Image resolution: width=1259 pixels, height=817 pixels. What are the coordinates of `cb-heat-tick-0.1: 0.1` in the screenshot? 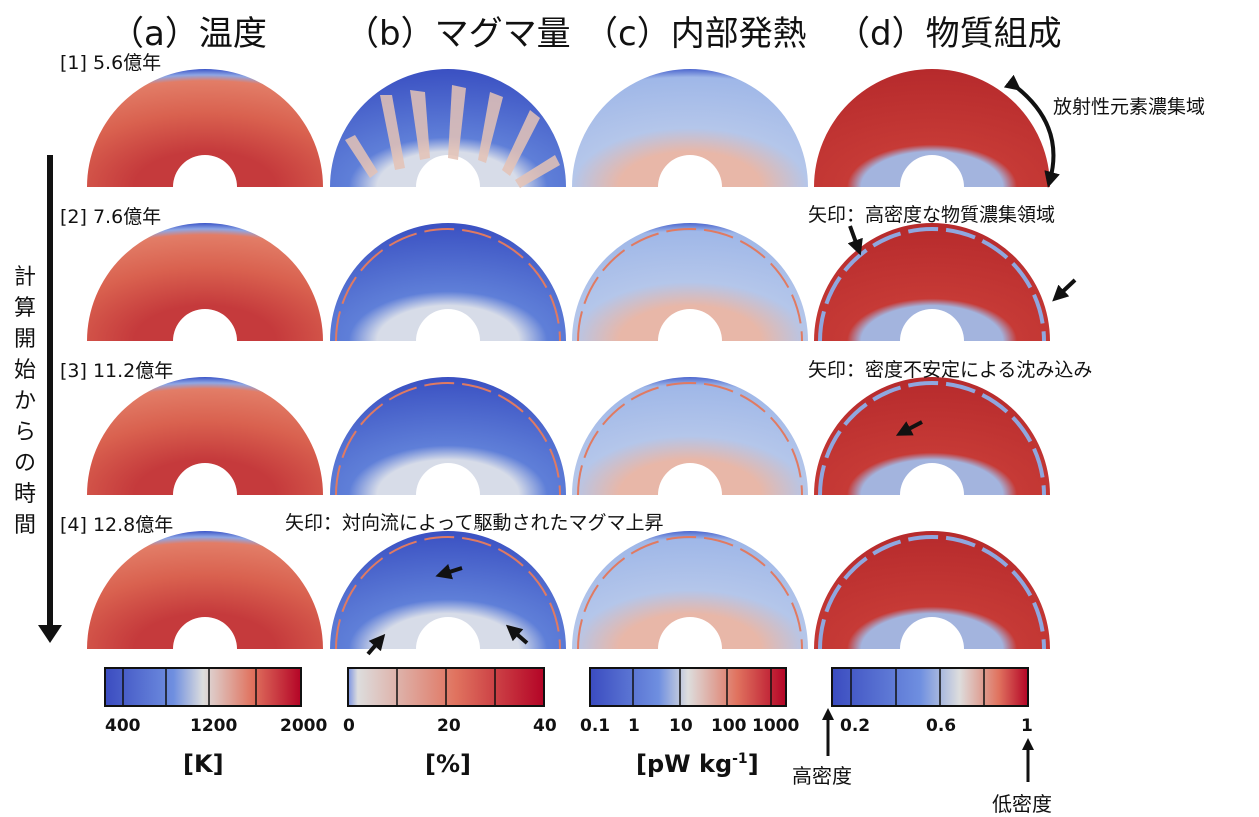 It's located at (595, 726).